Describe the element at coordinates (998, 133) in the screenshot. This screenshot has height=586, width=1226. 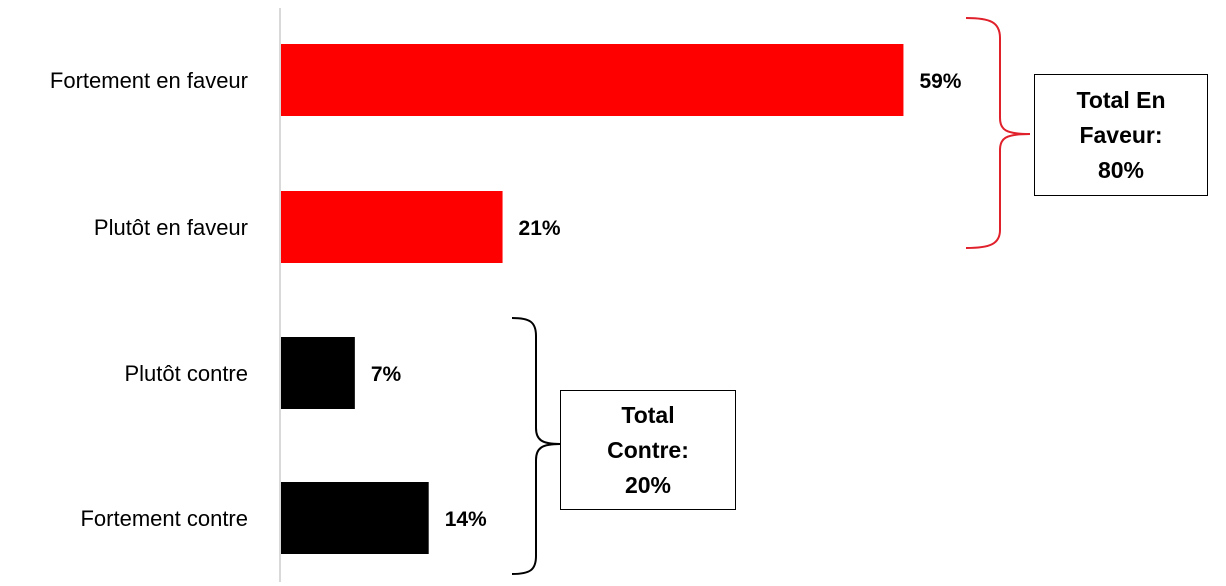
I see `favor-bracket` at that location.